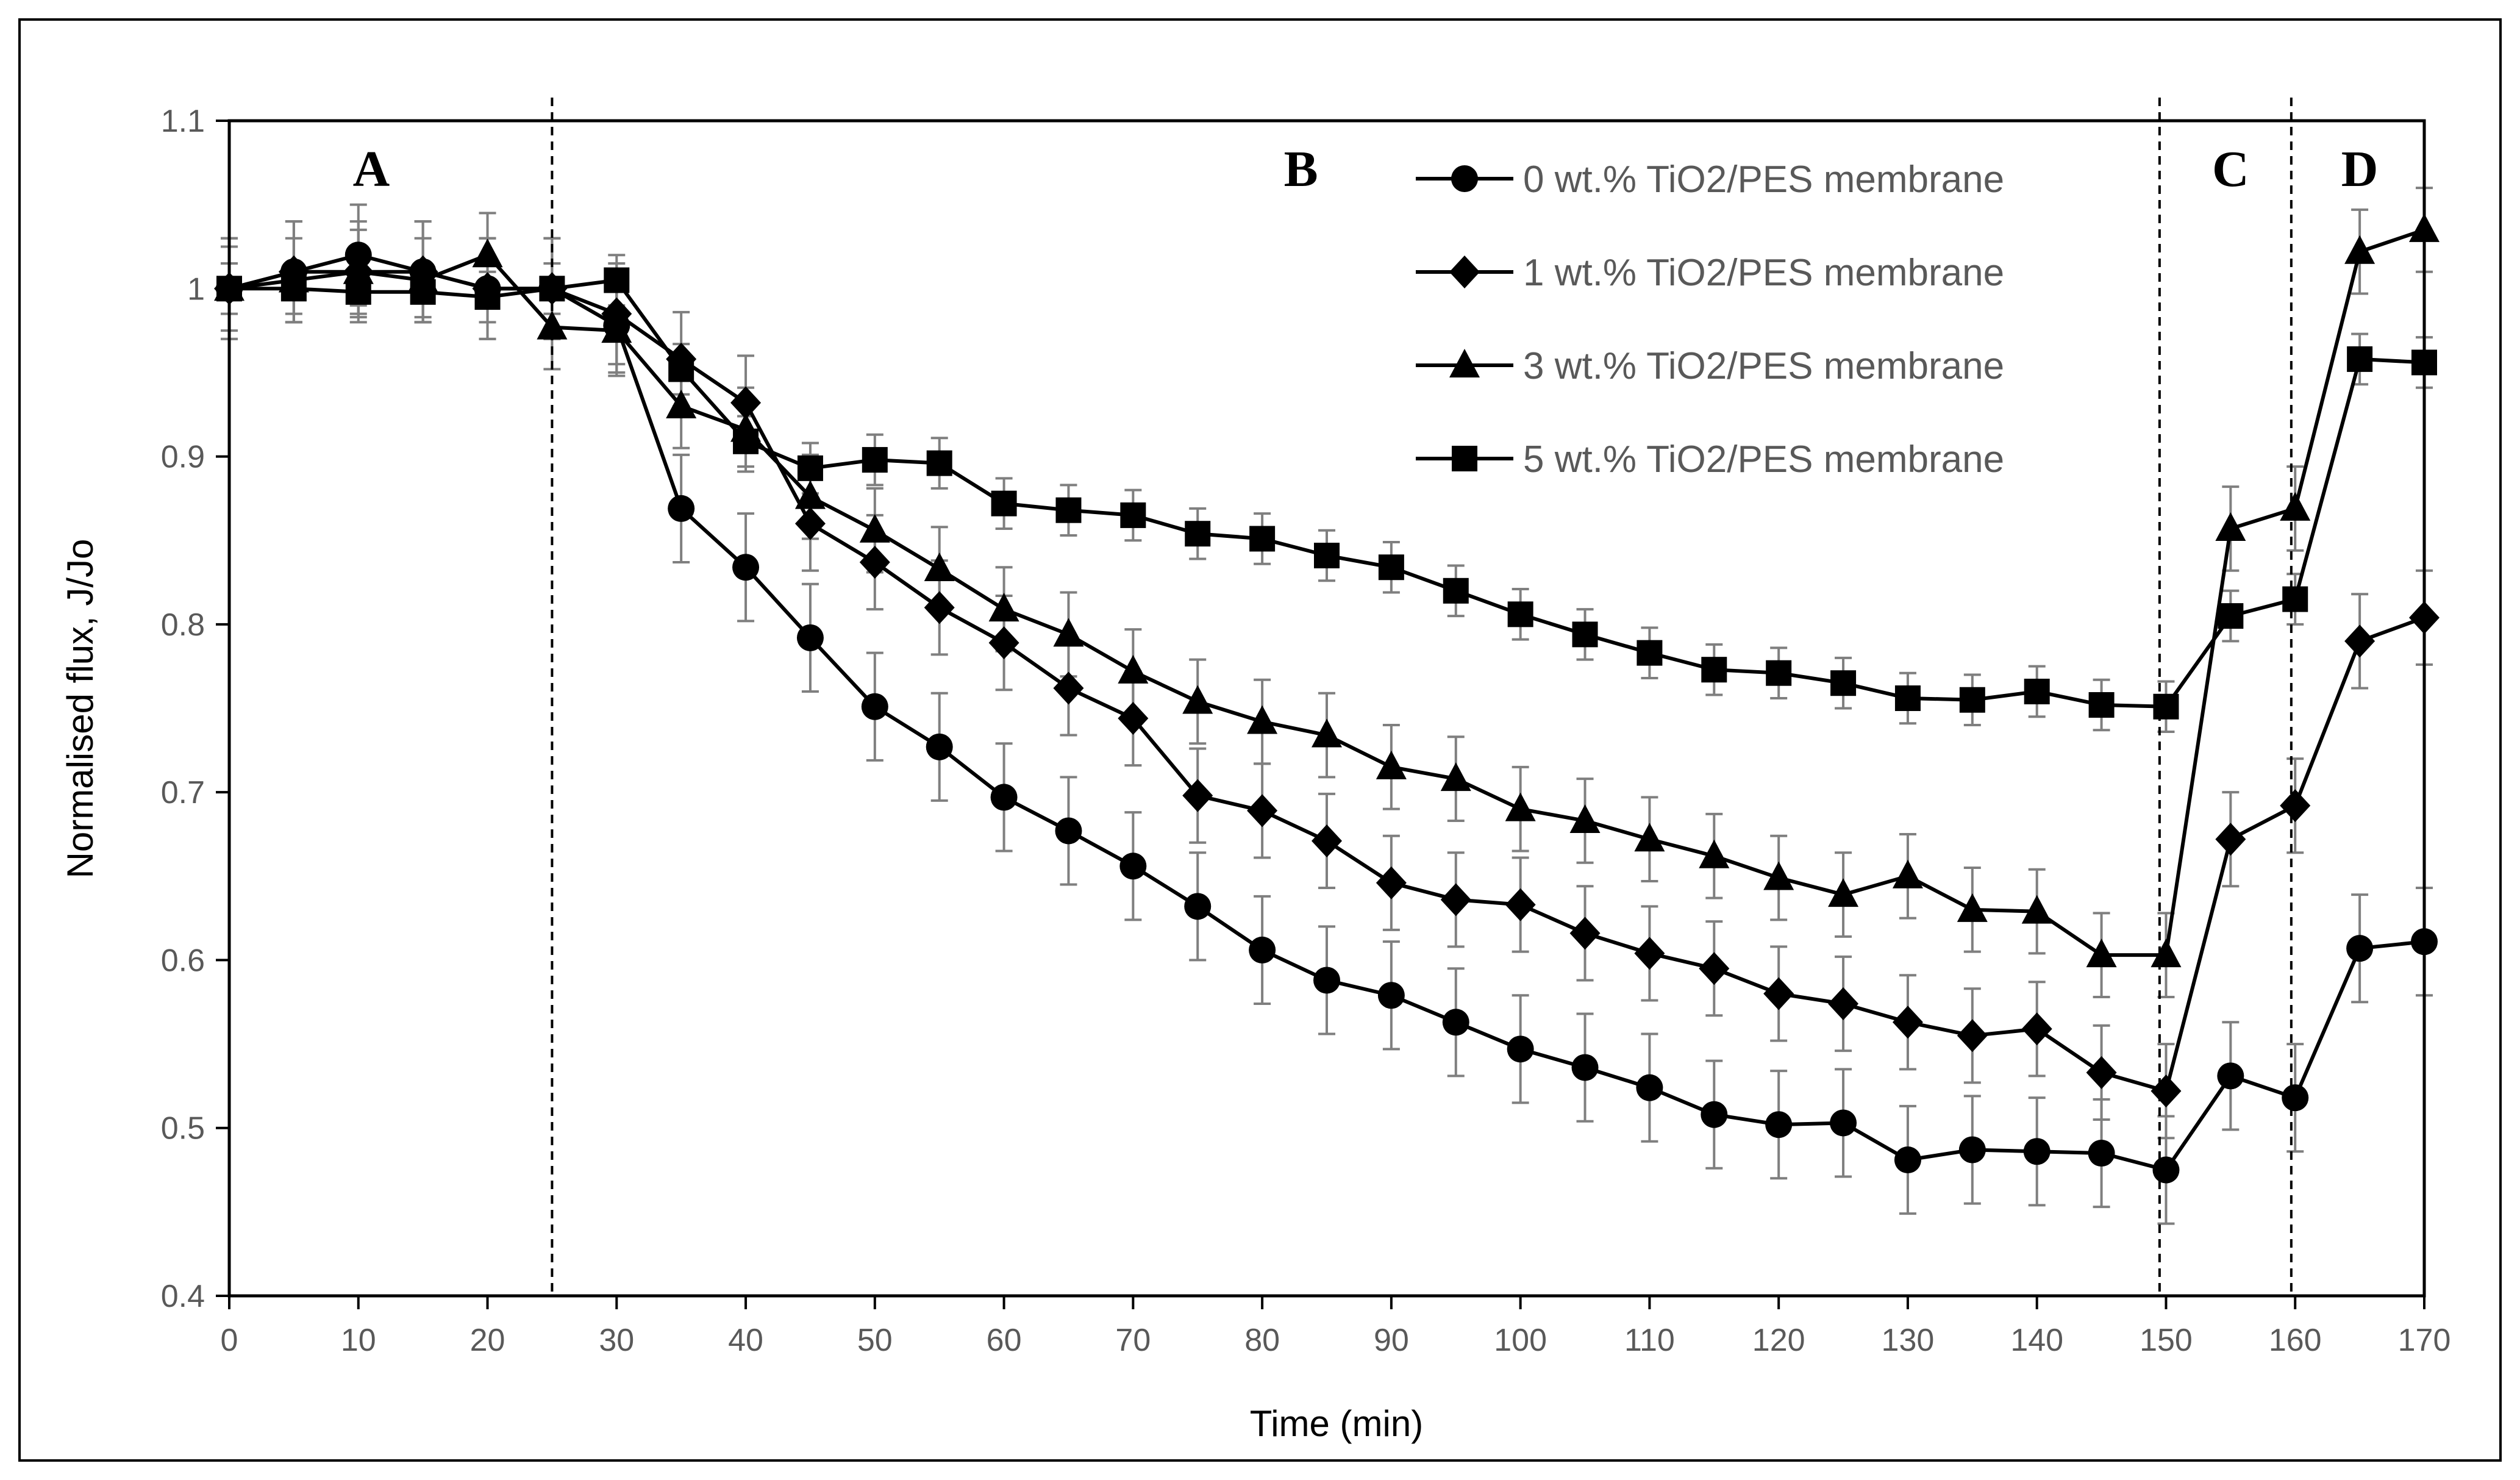  What do you see at coordinates (1764, 366) in the screenshot?
I see `legend-label: 3 wt.% TiO2/PES membrane` at bounding box center [1764, 366].